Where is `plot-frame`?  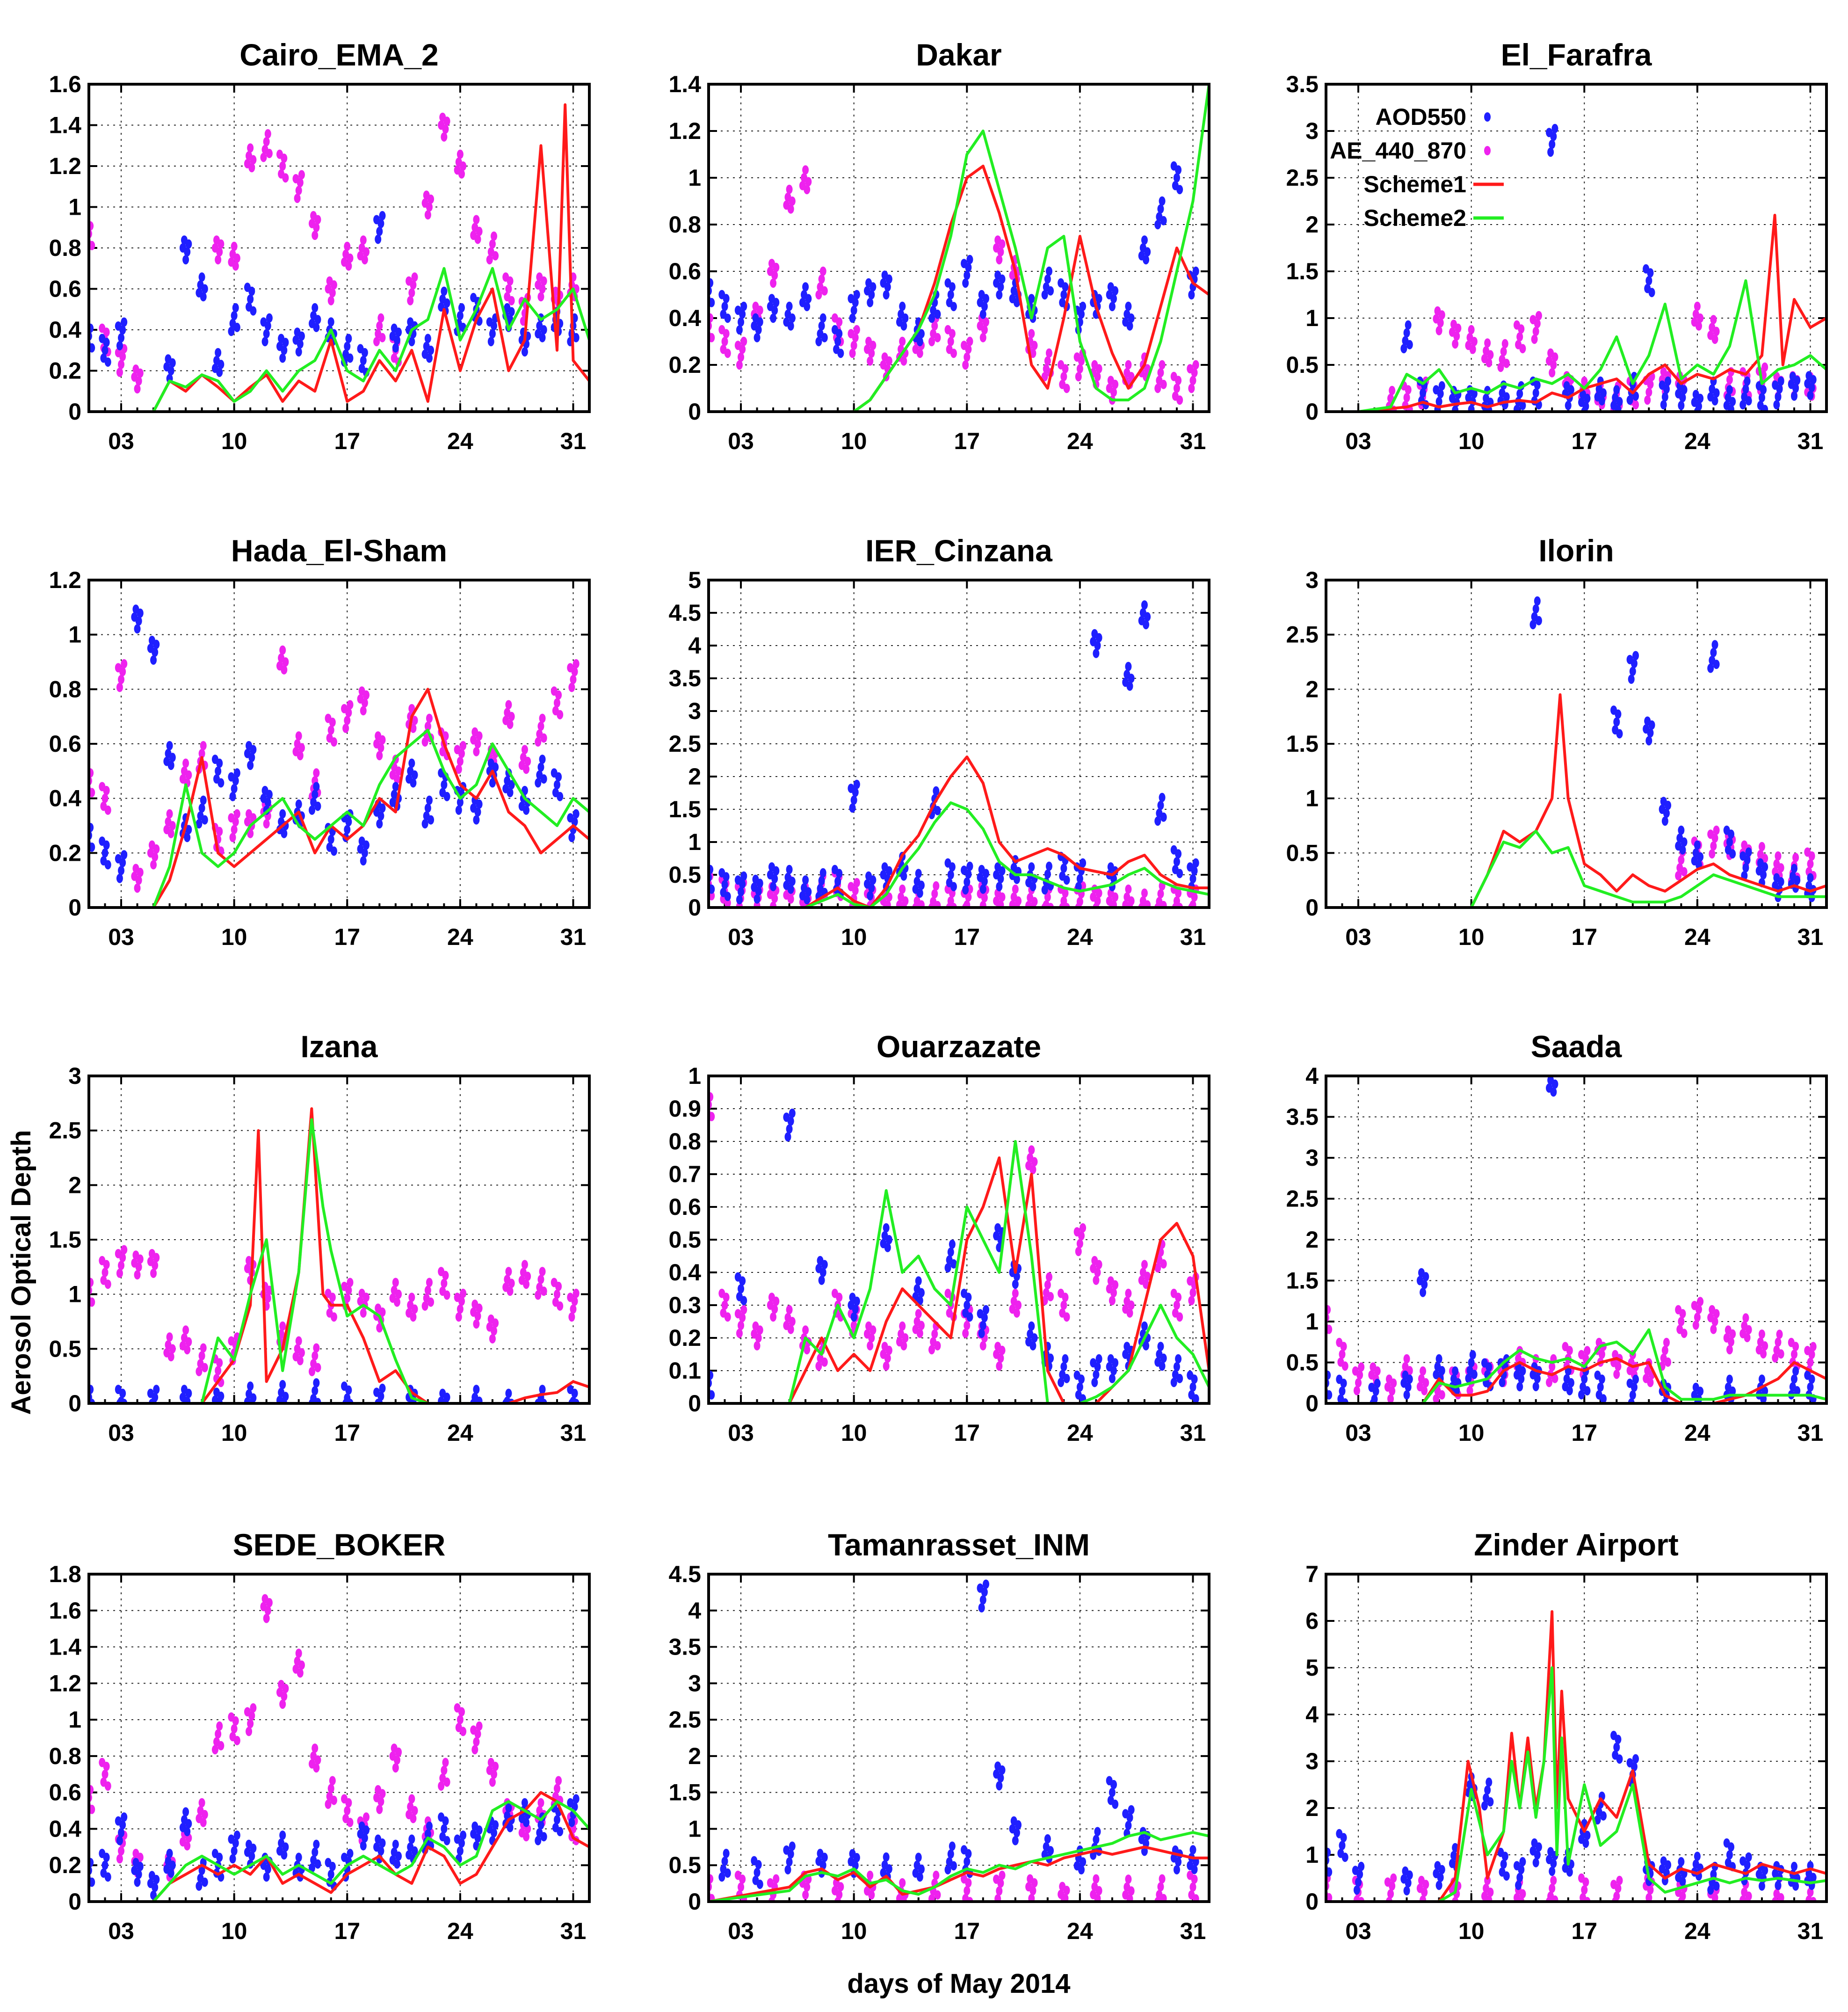 plot-frame is located at coordinates (339, 744).